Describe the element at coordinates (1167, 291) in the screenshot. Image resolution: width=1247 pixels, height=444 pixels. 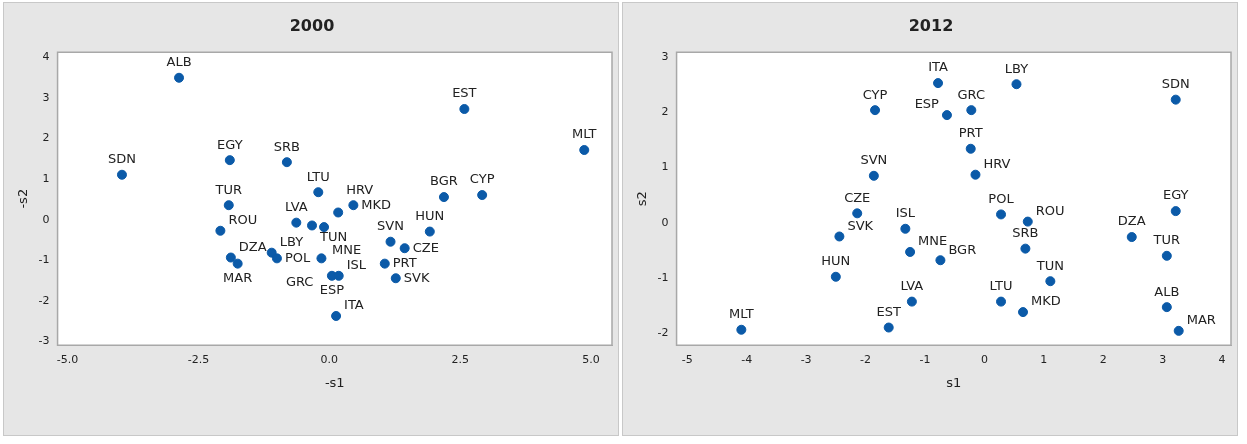
I see `annotation: ALB` at that location.